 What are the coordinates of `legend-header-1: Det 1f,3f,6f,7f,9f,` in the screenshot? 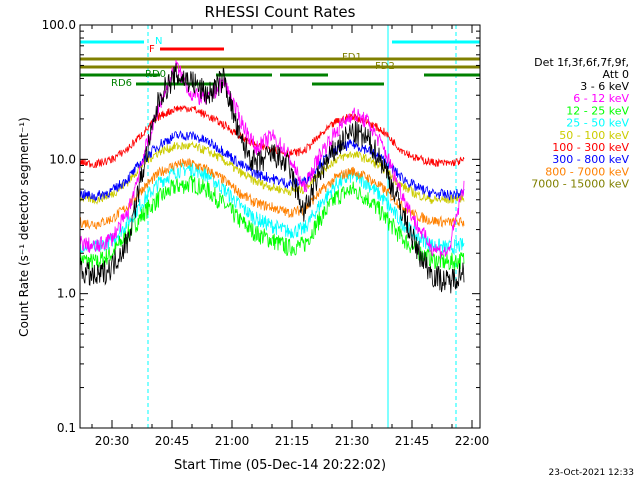 It's located at (581, 62).